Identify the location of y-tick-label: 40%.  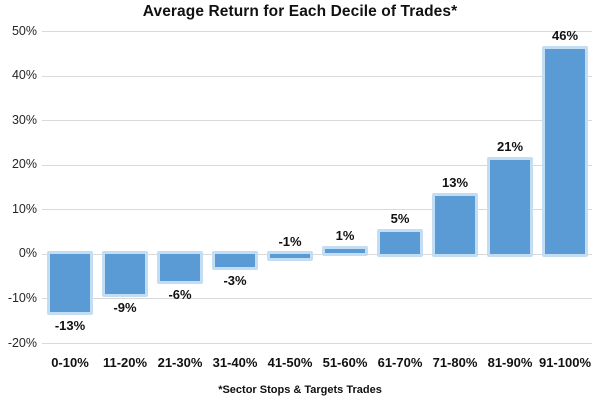
(24, 75).